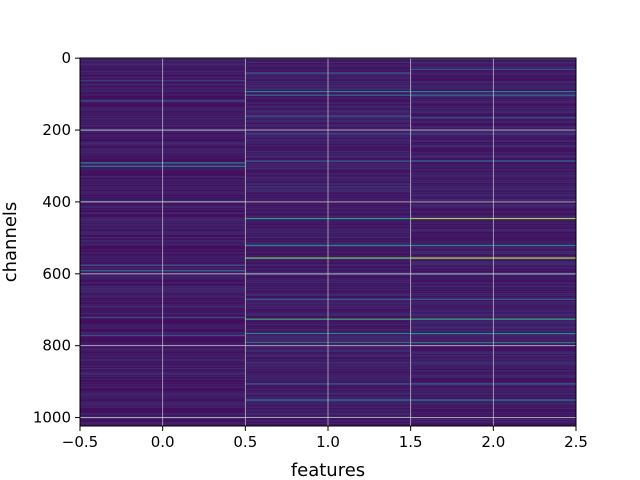 This screenshot has width=640, height=480. I want to click on y-tick-label: 1000, so click(52, 418).